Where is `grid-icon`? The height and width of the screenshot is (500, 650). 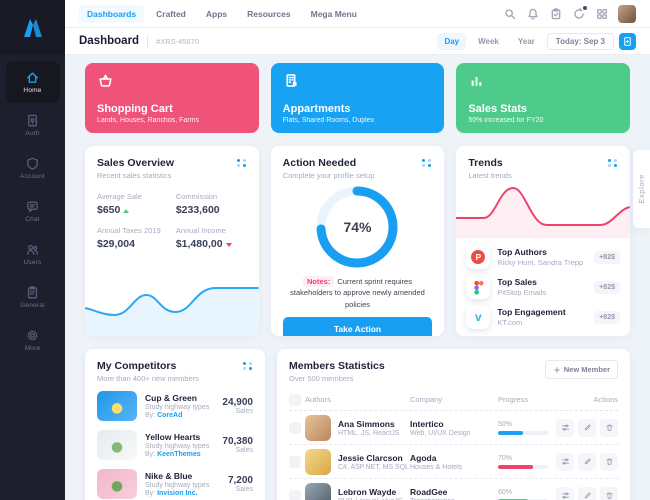
grid-icon is located at coordinates (602, 14).